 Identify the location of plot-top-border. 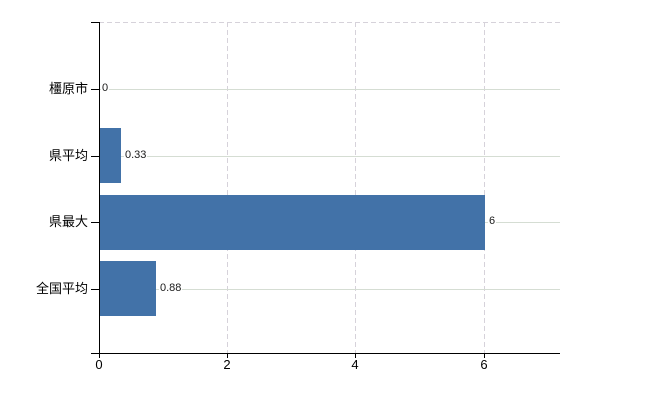
(329, 22).